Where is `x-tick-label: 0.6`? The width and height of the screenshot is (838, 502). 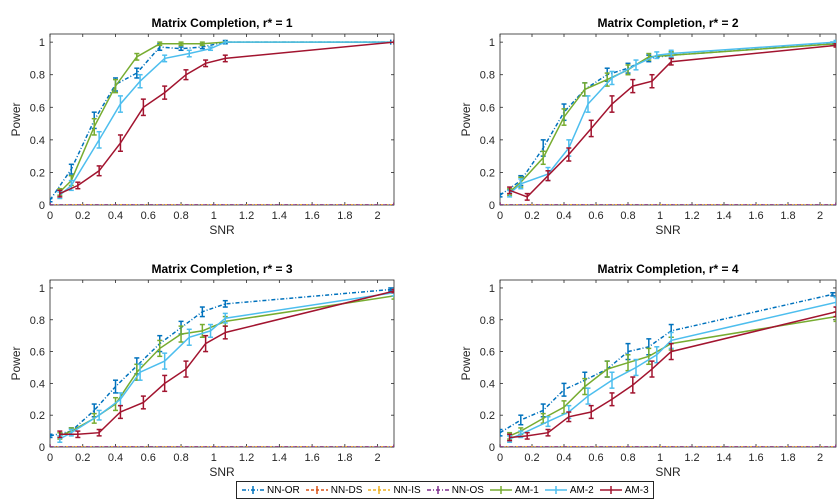 x-tick-label: 0.6 is located at coordinates (148, 216).